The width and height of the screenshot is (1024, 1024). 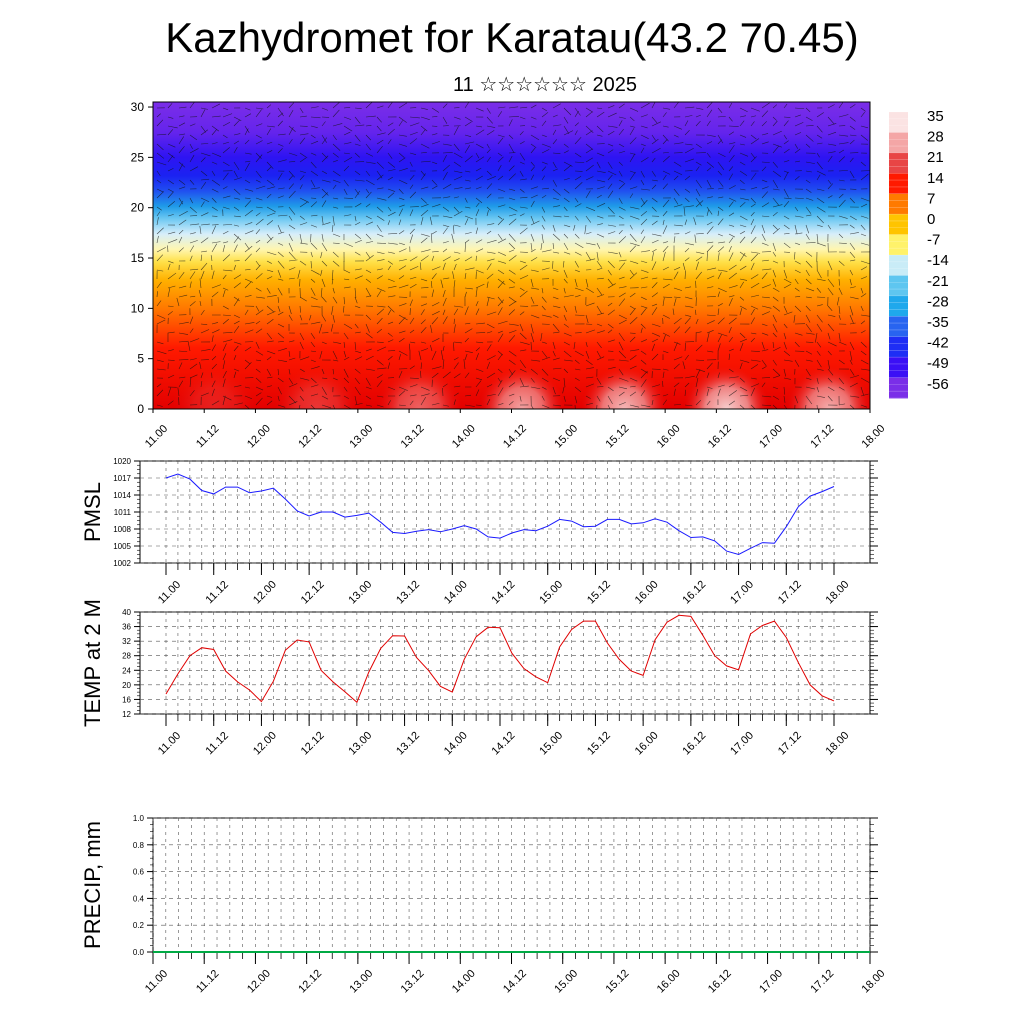 I want to click on colorbar-segment, so click(x=898, y=368).